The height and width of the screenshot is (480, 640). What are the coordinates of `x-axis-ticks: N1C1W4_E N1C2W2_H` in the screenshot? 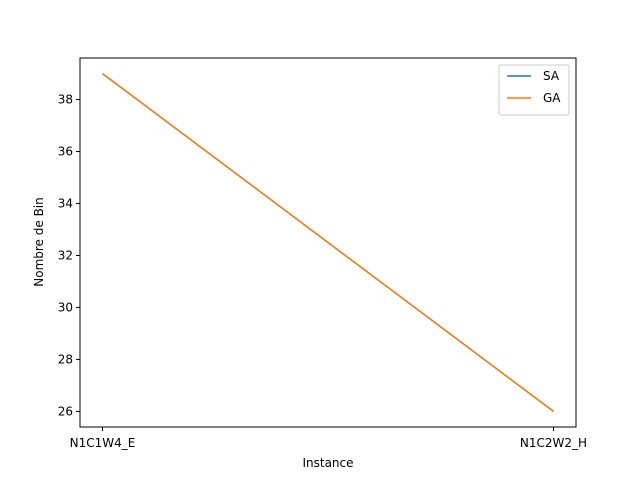 It's located at (328, 438).